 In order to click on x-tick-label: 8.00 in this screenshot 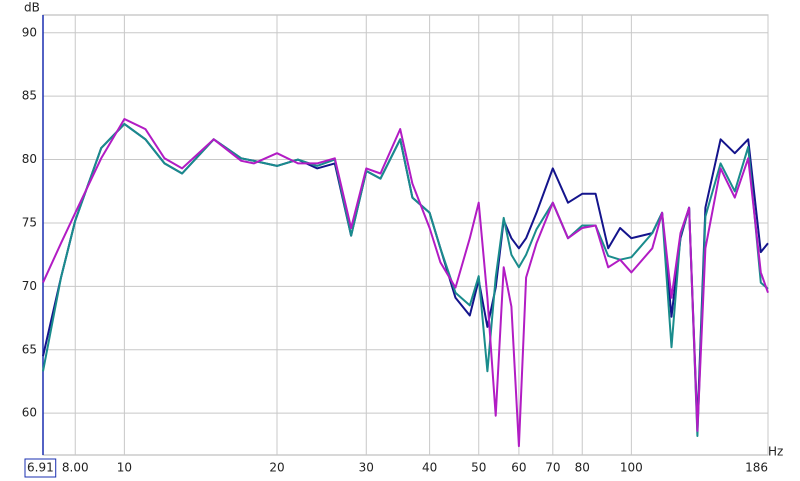, I will do `click(75, 468)`.